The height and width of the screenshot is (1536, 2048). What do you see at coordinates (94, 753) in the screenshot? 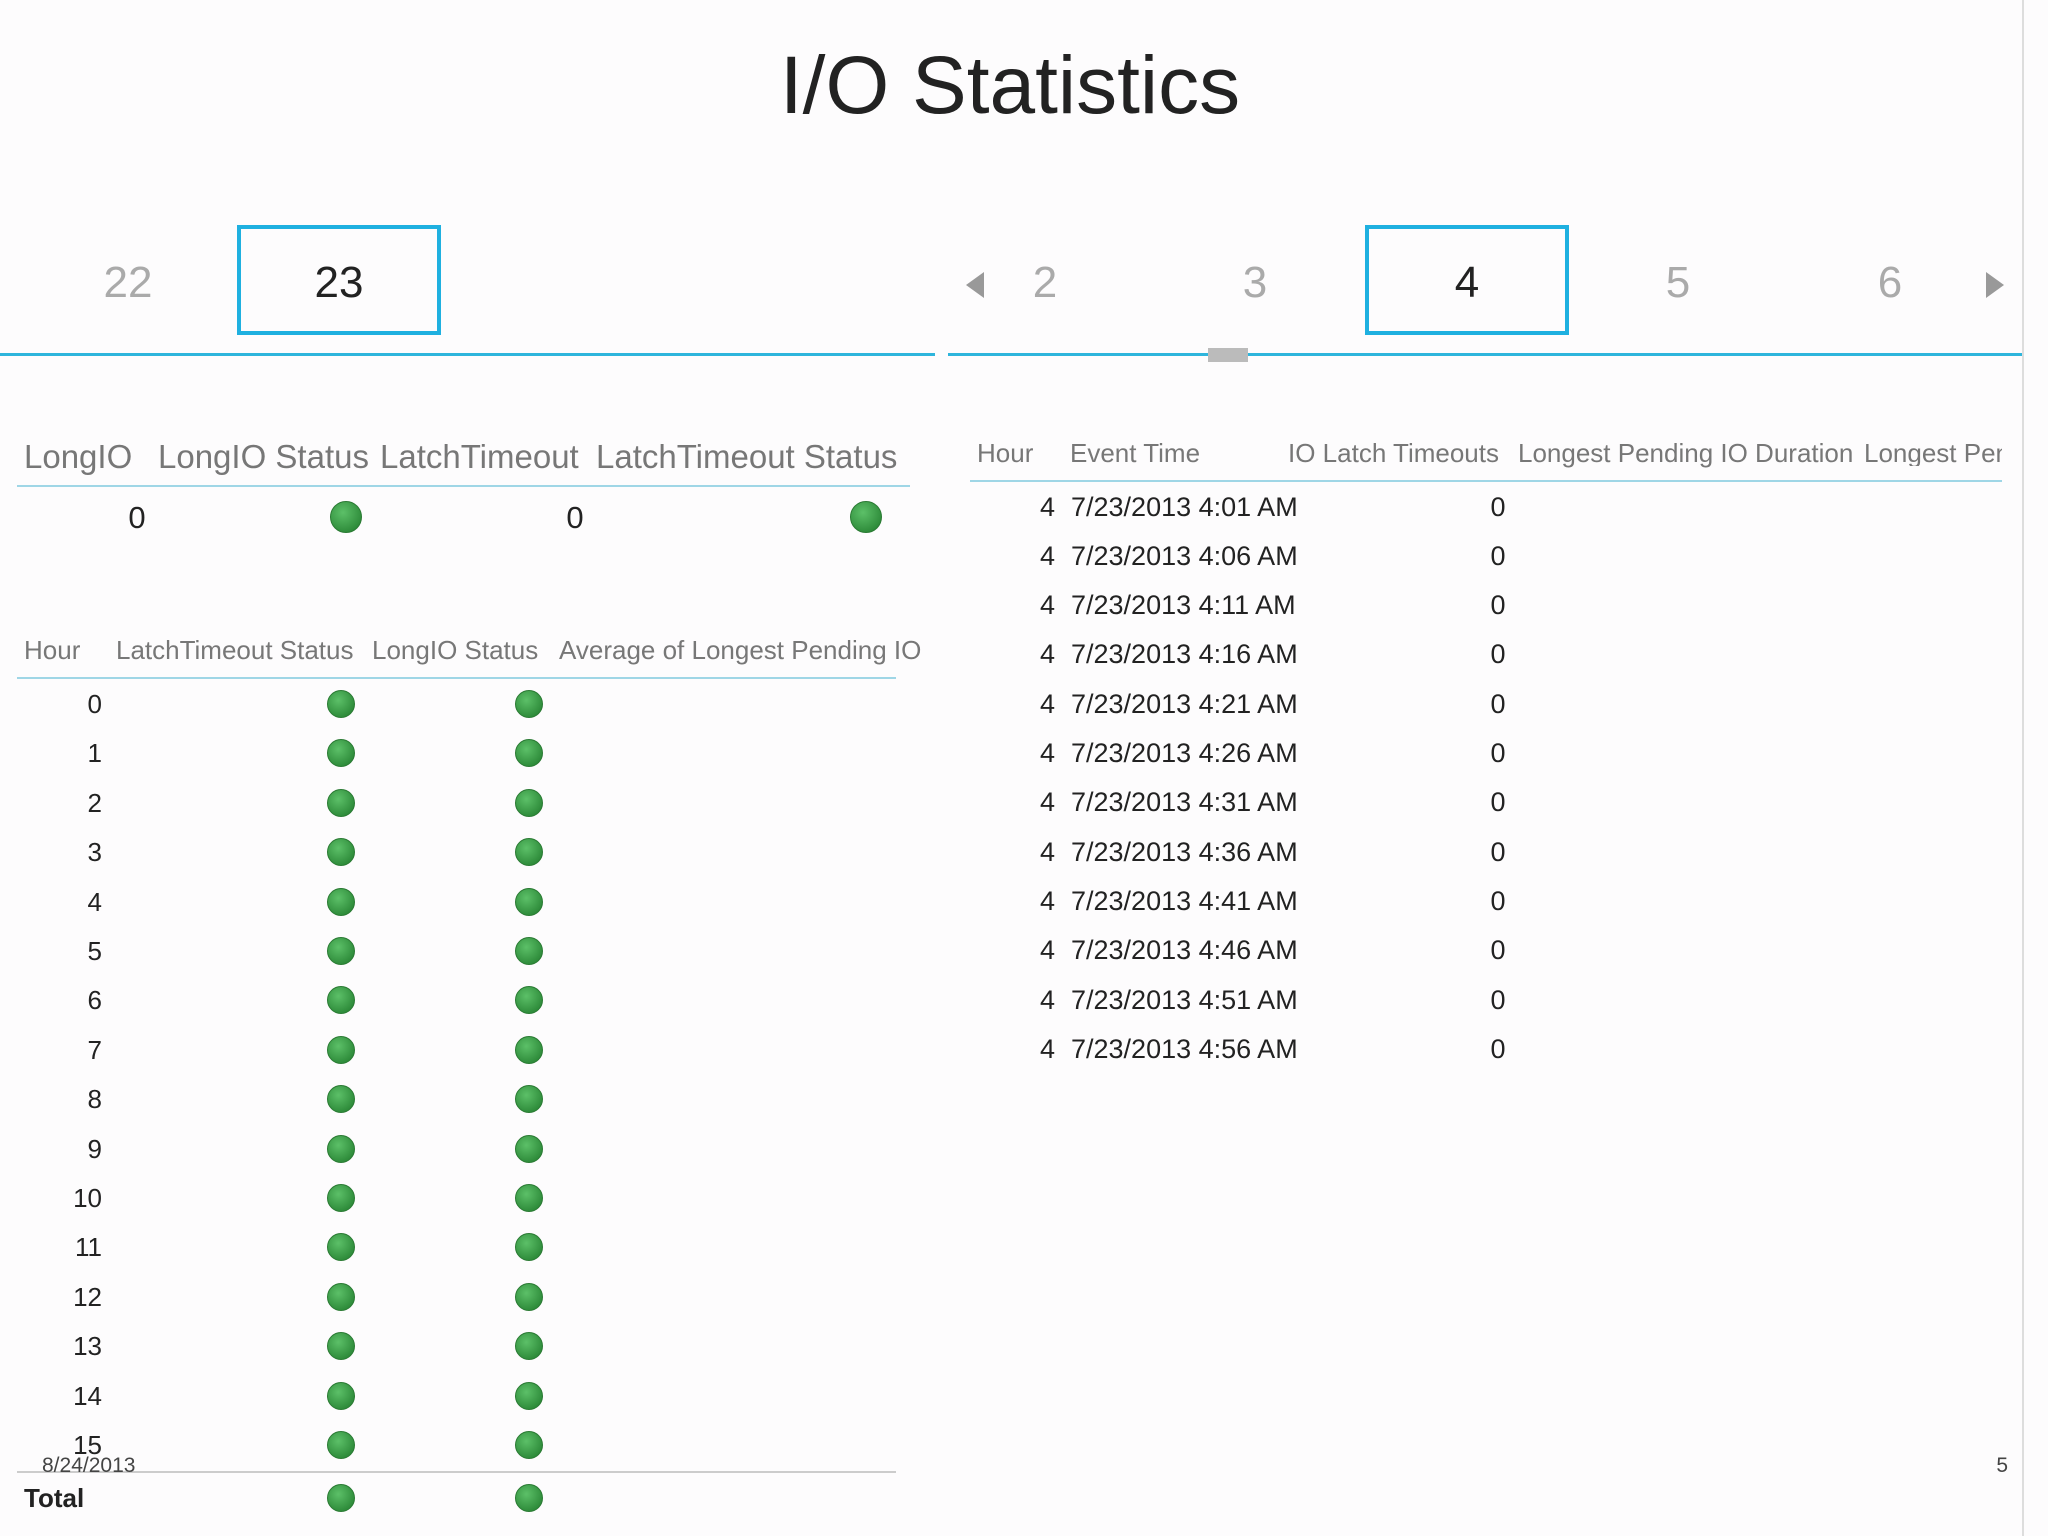
I see `cell-value: 1` at bounding box center [94, 753].